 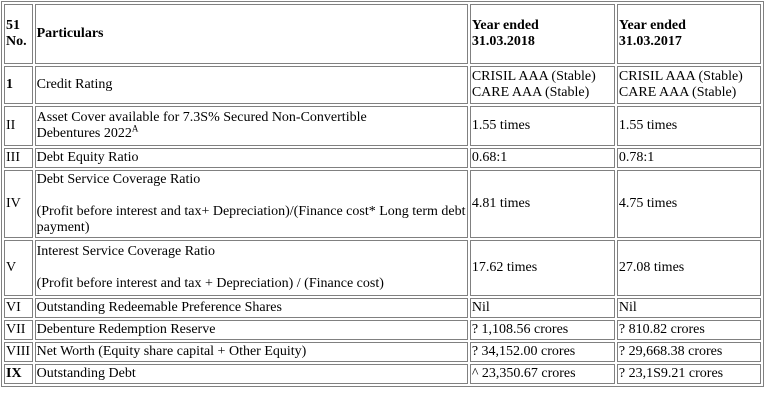 I want to click on header-year2-line1: Year ended, so click(x=652, y=25).